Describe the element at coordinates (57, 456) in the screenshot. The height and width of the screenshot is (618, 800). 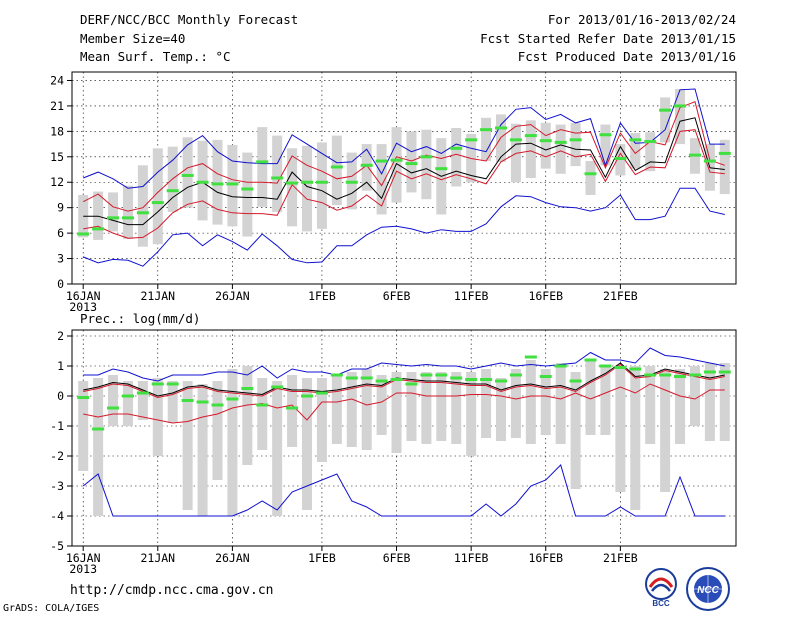
I see `prec-ytick-label: -2` at that location.